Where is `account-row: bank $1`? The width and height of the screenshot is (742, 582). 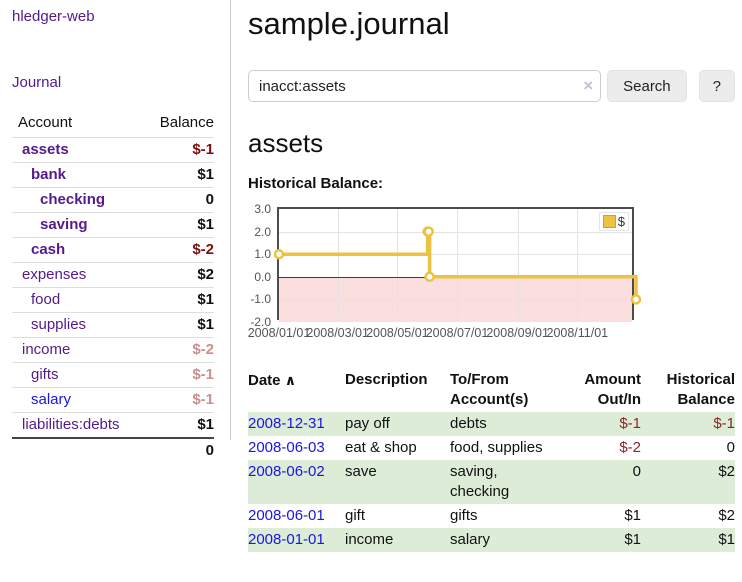
account-row: bank $1 is located at coordinates (113, 175).